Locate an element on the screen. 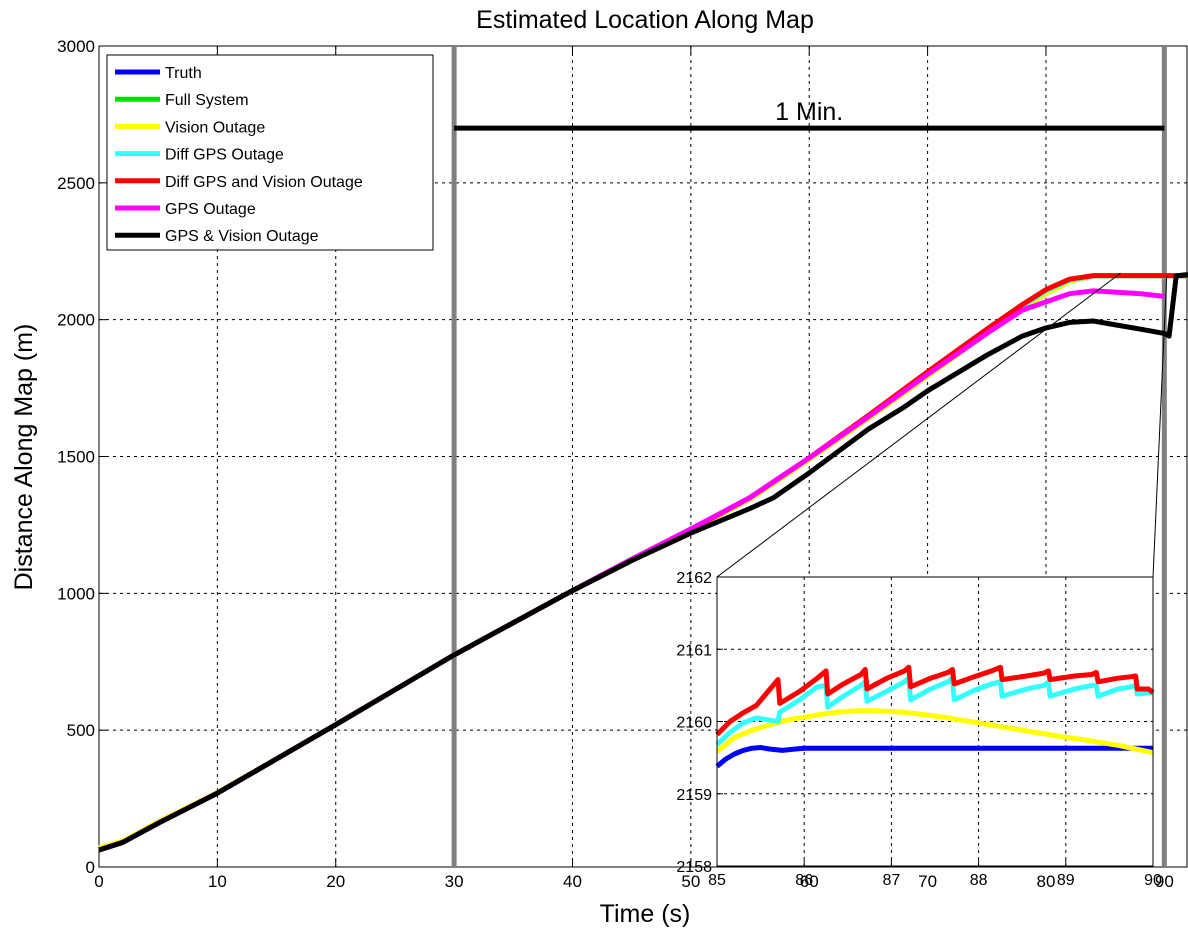 The image size is (1188, 928). inset-y-tick-label: 2158 is located at coordinates (694, 867).